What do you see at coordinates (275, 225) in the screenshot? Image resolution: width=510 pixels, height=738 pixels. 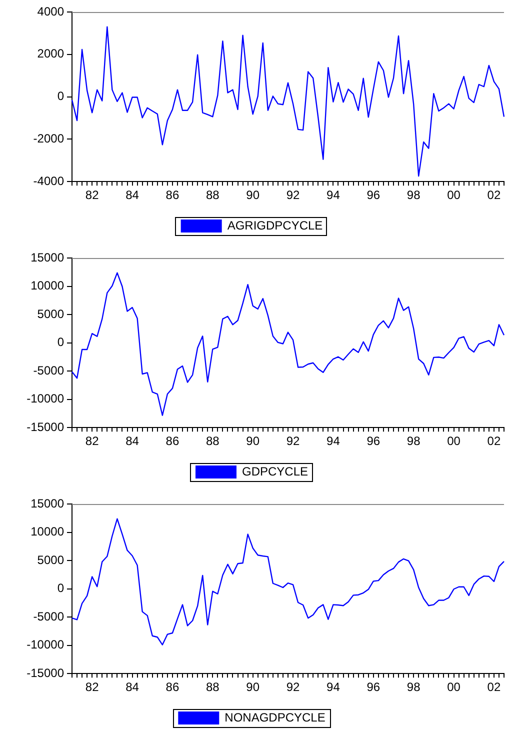 I see `legend-label: AGRIGDPCYCLE` at bounding box center [275, 225].